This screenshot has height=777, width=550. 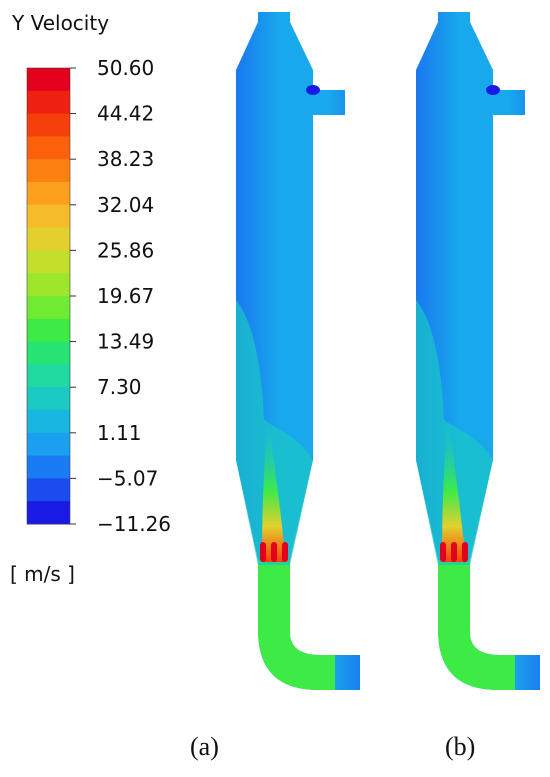 I want to click on colorbar, so click(x=48, y=296).